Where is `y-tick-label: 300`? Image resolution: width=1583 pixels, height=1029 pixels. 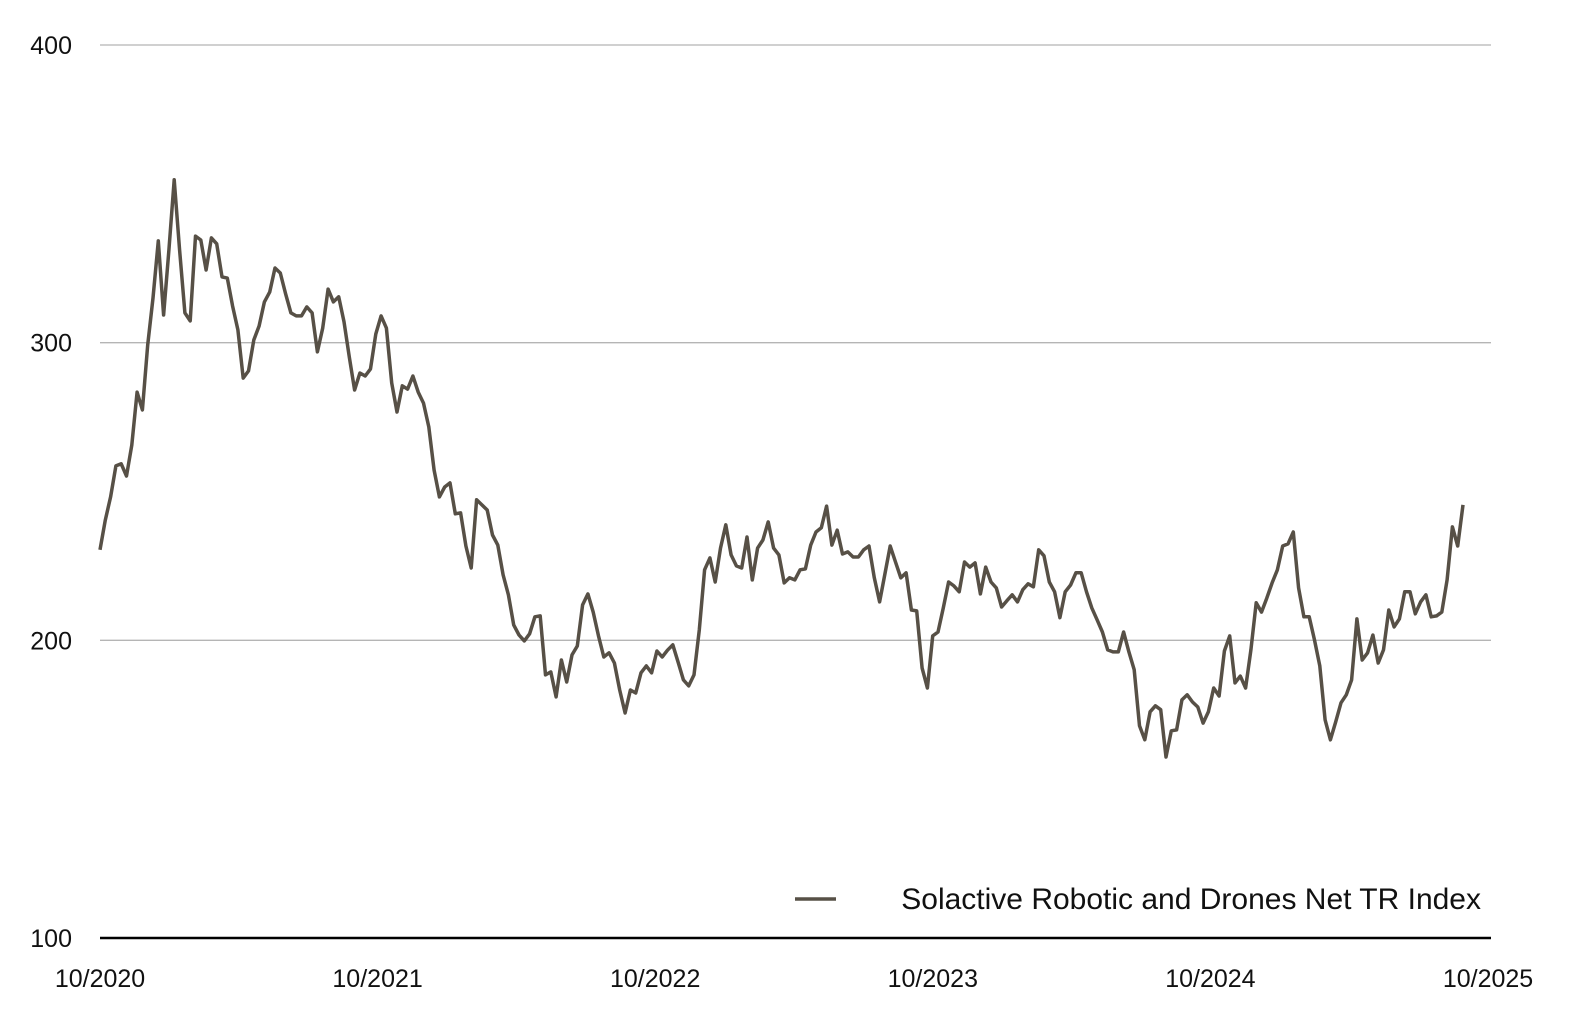 y-tick-label: 300 is located at coordinates (51, 344).